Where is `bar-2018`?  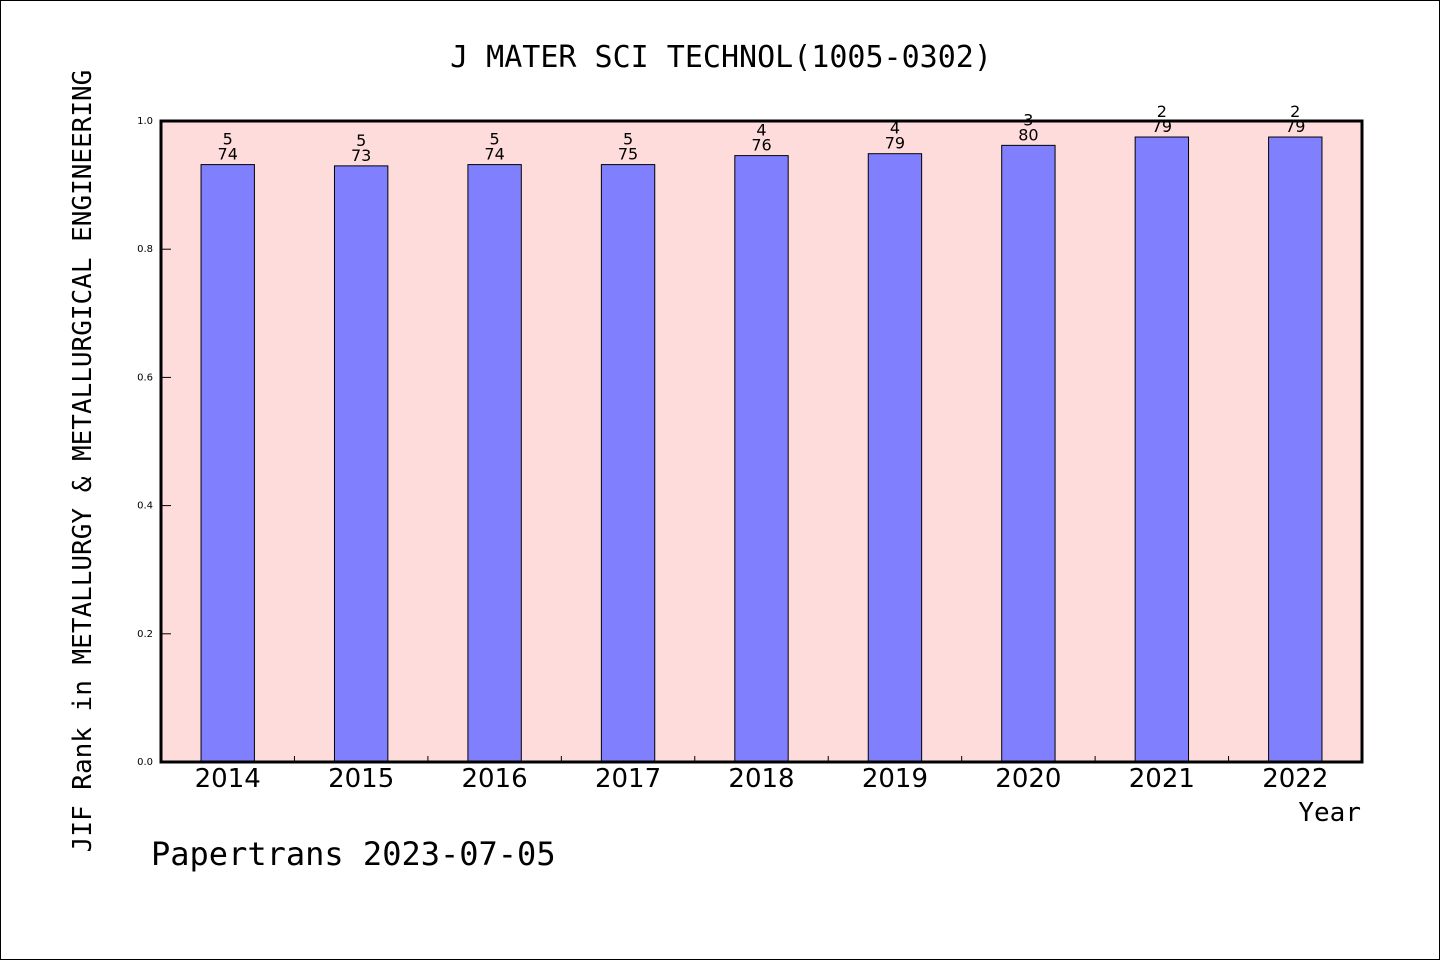
bar-2018 is located at coordinates (761, 459).